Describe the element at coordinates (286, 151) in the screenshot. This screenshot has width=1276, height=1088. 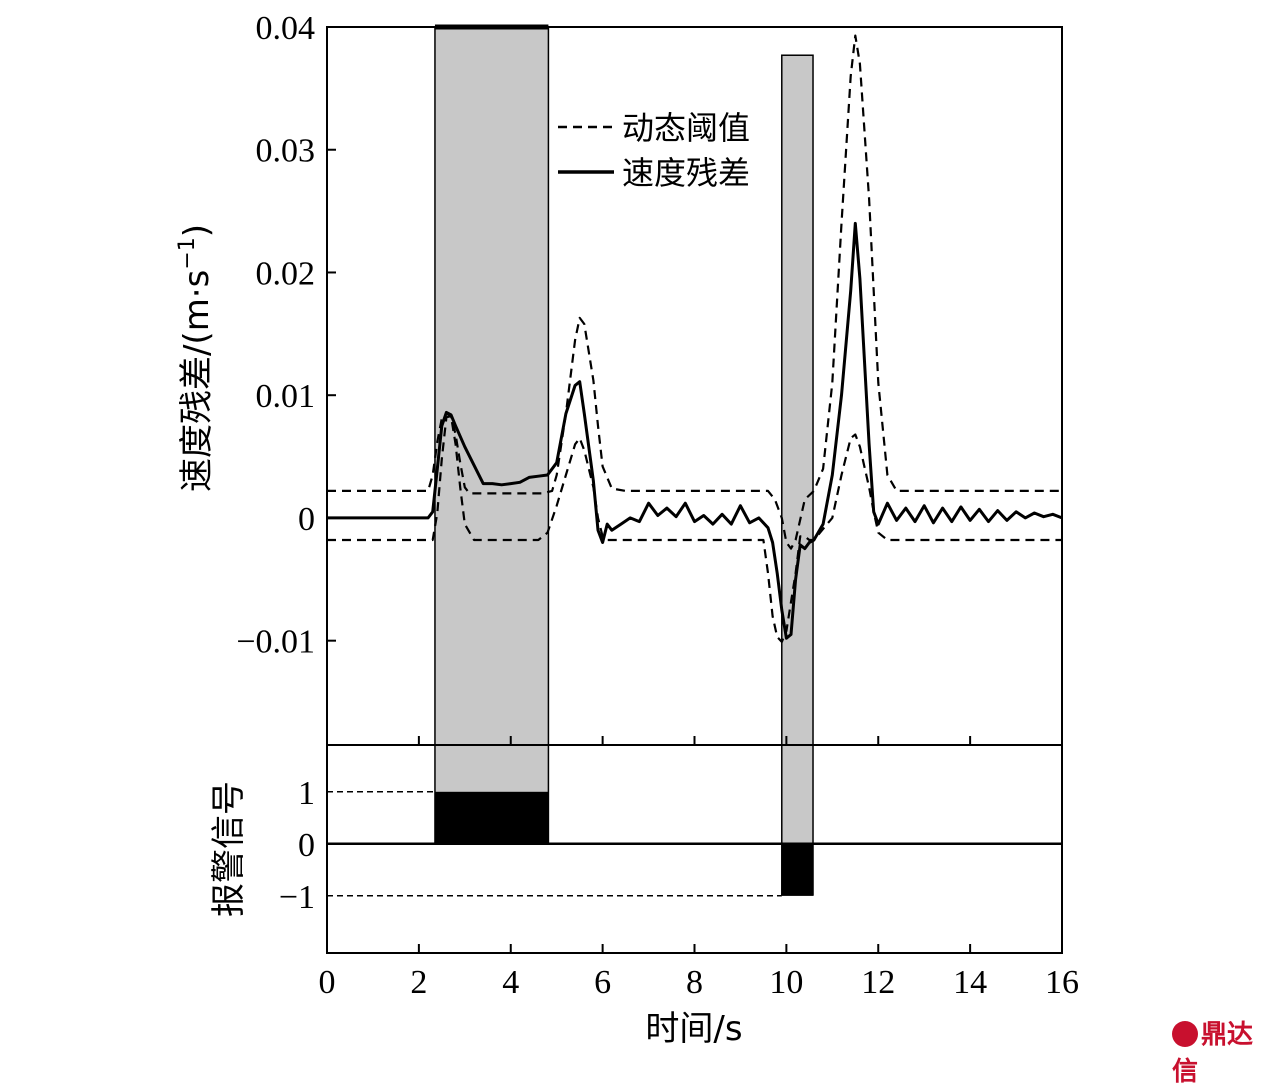
I see `upper-y-tick-label: 0.03` at that location.